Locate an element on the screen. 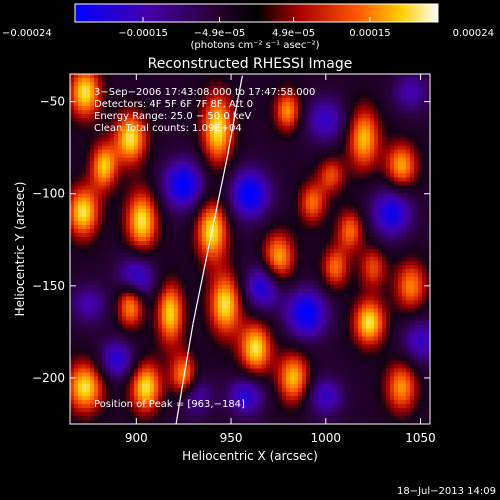 The width and height of the screenshot is (500, 500). annotation-detectors: Detectors: 4F 5F 6F 7F 8F, Att 0 is located at coordinates (173, 104).